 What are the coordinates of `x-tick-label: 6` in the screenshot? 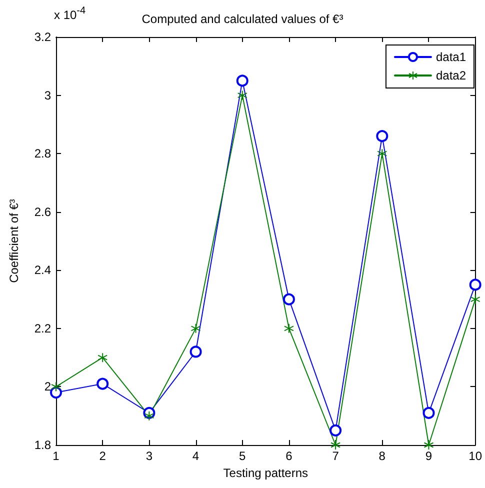 It's located at (289, 456).